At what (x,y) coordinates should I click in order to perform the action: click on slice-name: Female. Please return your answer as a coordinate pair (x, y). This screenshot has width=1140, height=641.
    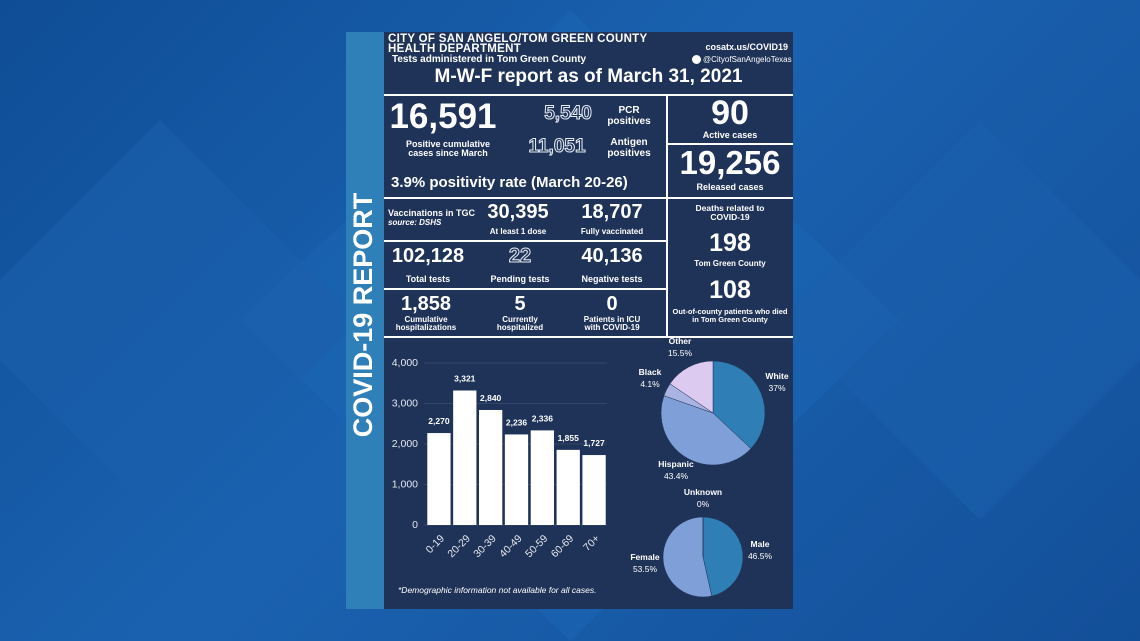
    Looking at the image, I should click on (645, 557).